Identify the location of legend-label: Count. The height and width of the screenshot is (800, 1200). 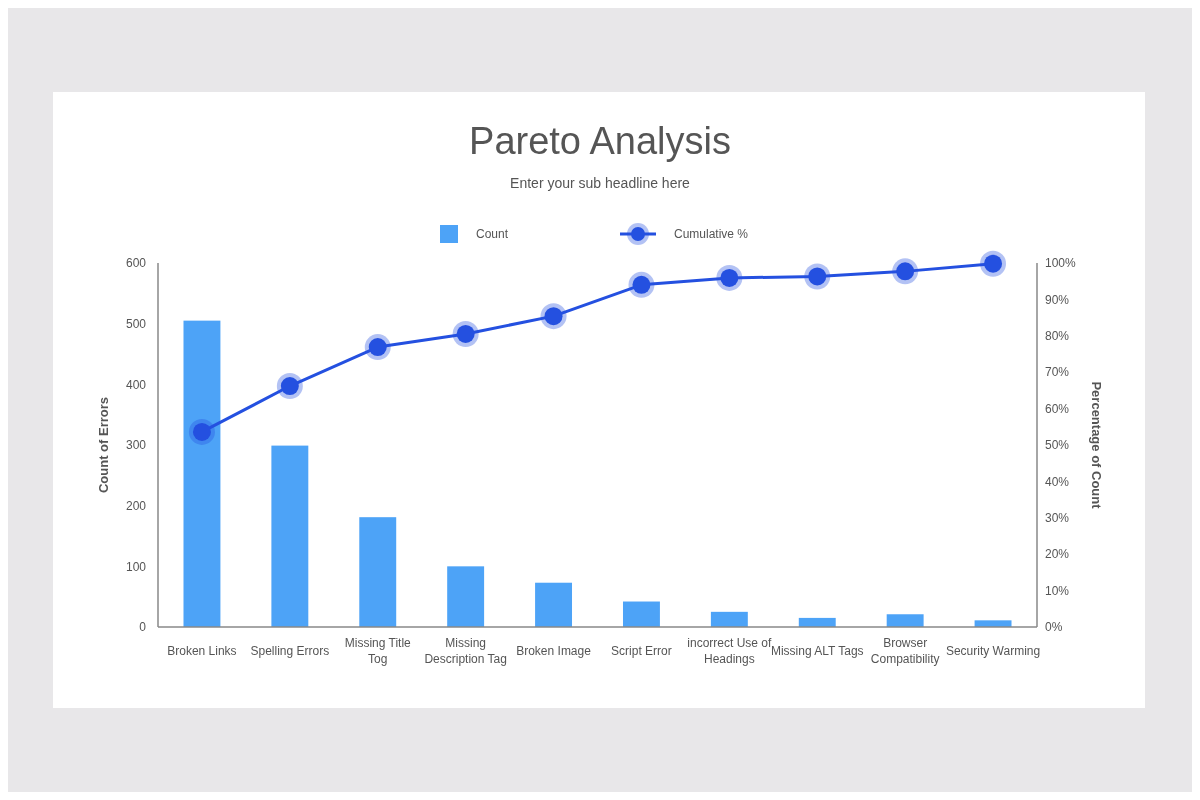
(492, 234).